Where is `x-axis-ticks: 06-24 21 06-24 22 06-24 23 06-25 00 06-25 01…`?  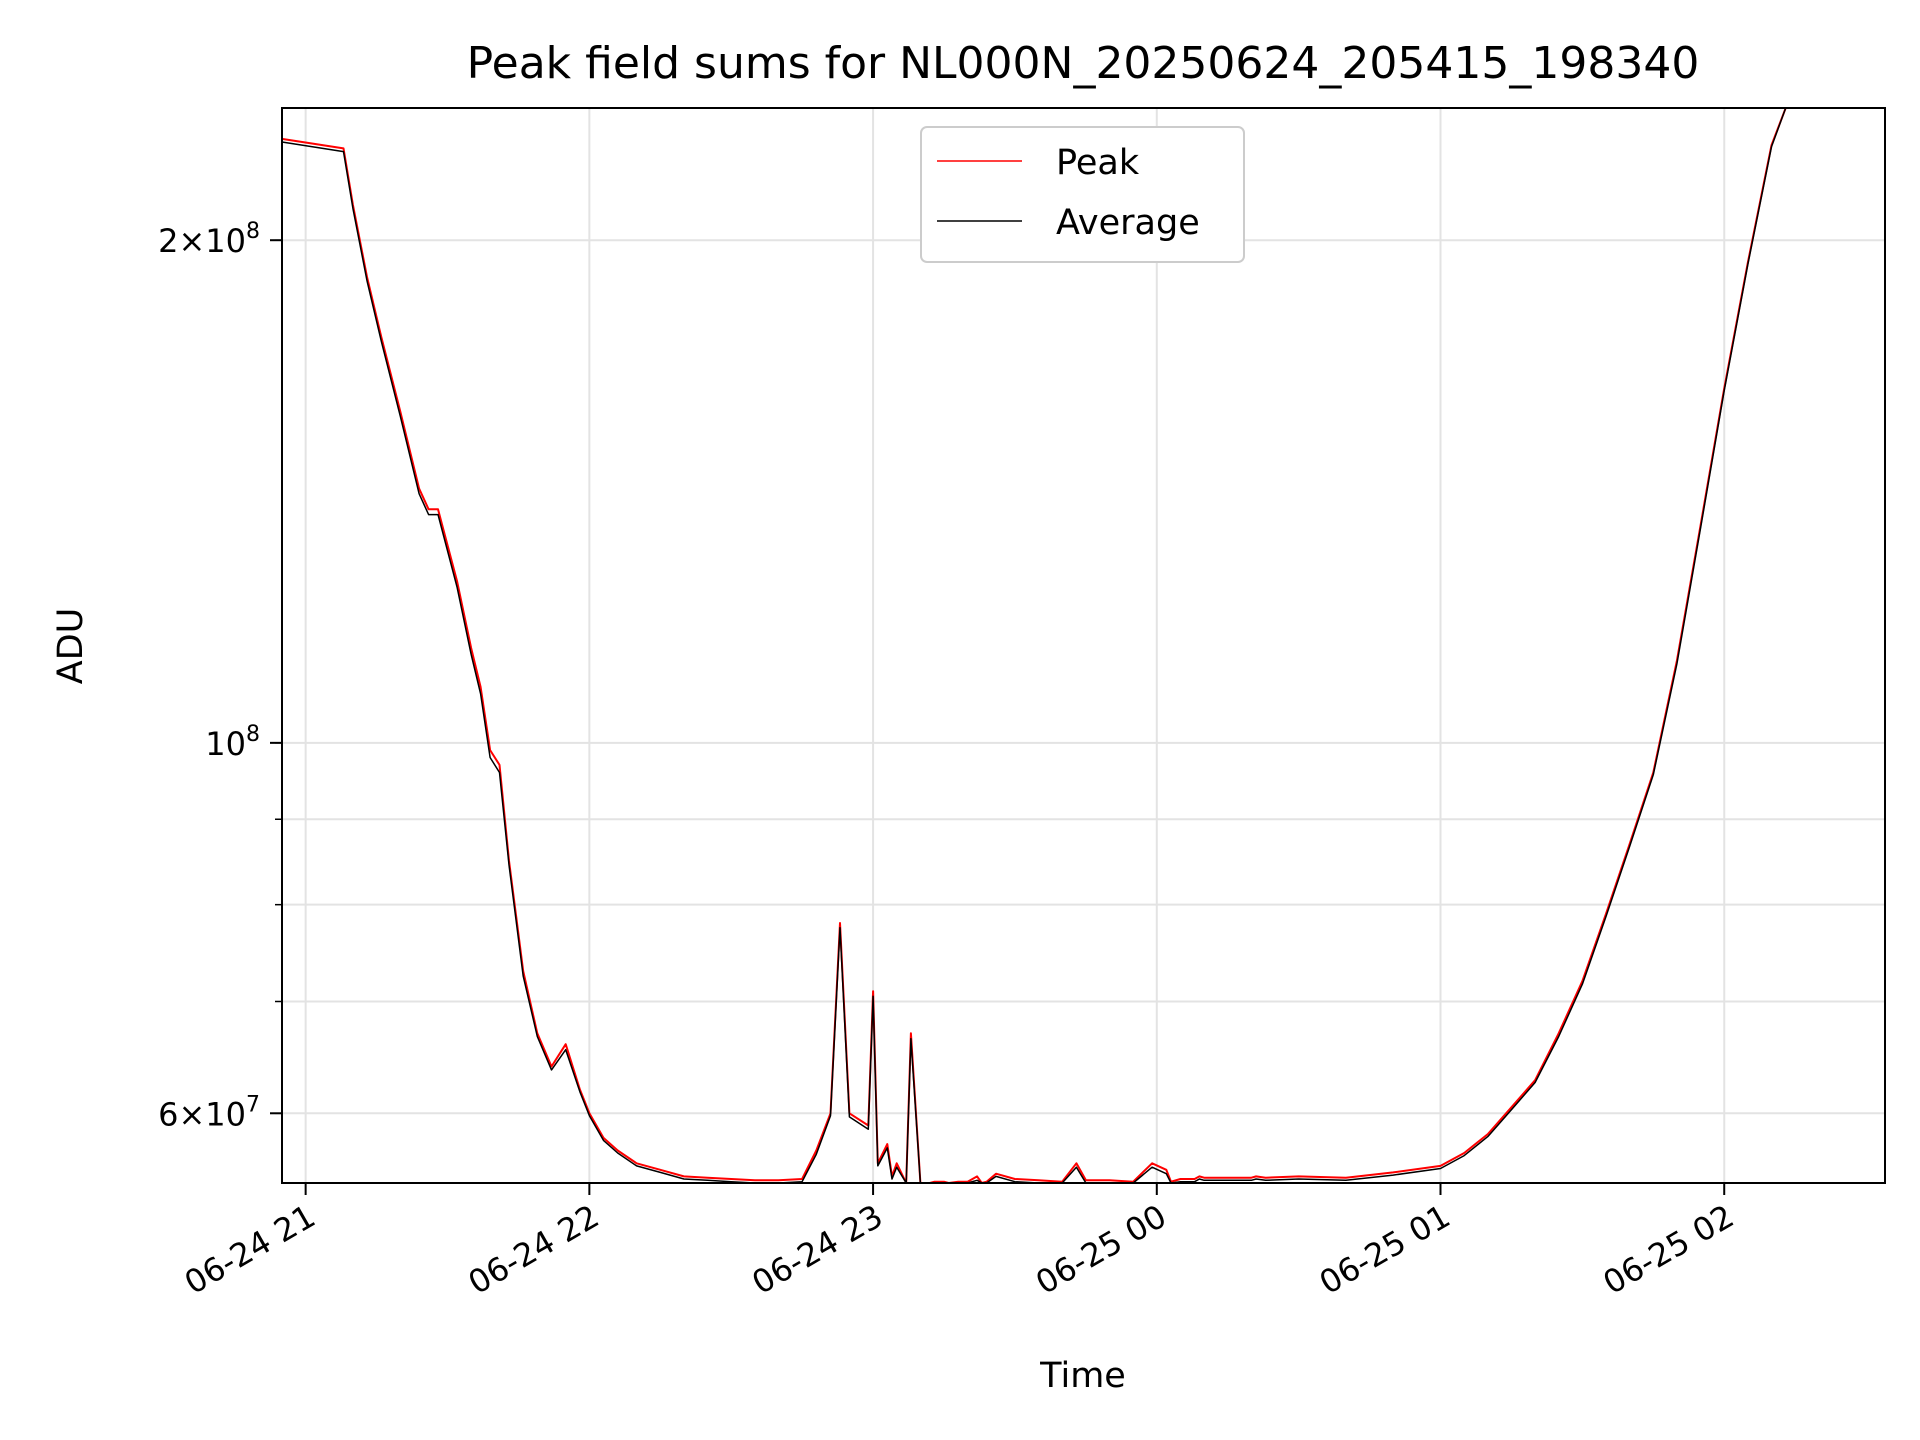 x-axis-ticks: 06-24 21 06-24 22 06-24 23 06-25 00 06-25 01… is located at coordinates (959, 1242).